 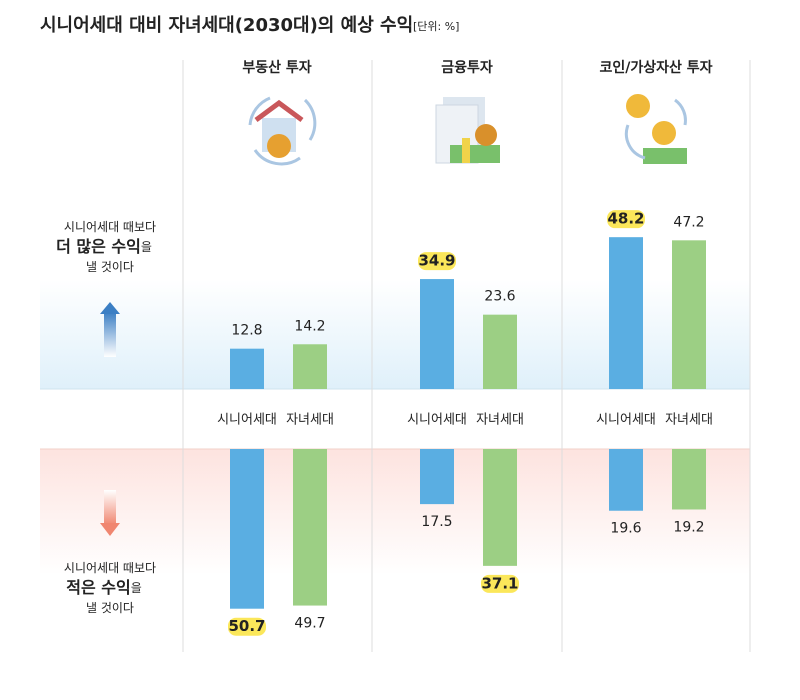 I want to click on real-estate-icon, so click(x=282, y=131).